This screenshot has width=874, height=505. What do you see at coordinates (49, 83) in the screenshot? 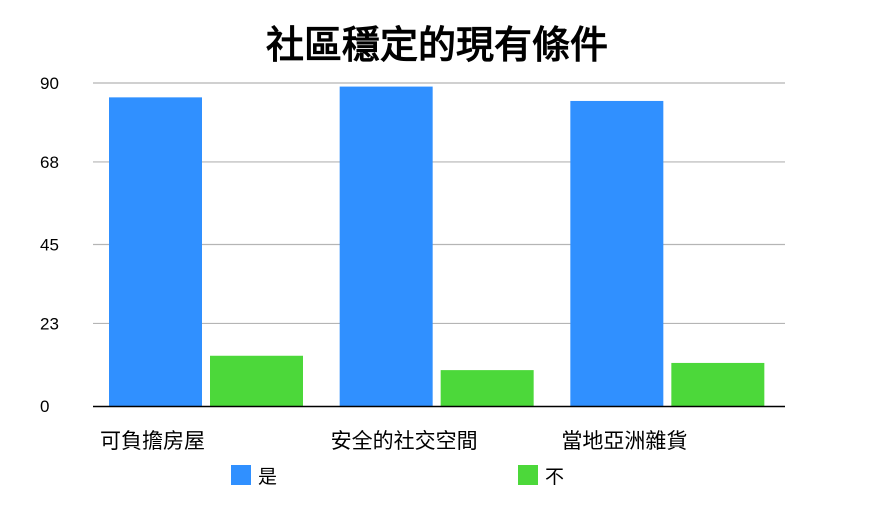
I see `y-tick-label: 90` at bounding box center [49, 83].